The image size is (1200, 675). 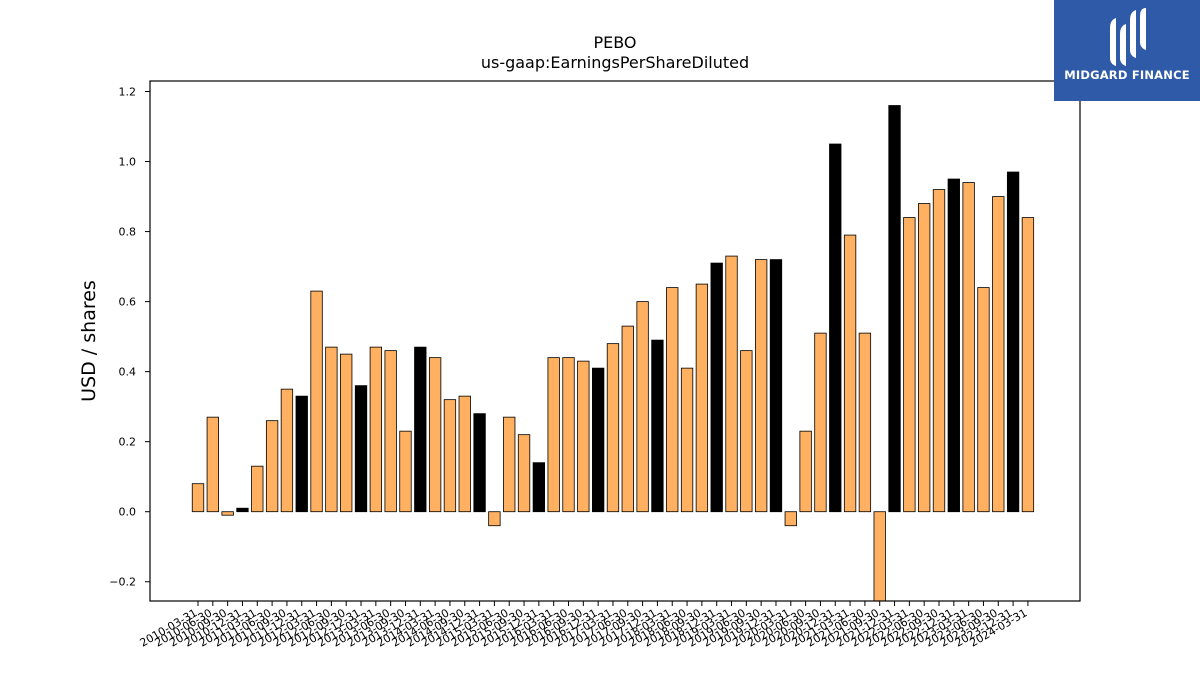 I want to click on midgard-finance-logo: MIDGARD FINANCE, so click(x=1127, y=50).